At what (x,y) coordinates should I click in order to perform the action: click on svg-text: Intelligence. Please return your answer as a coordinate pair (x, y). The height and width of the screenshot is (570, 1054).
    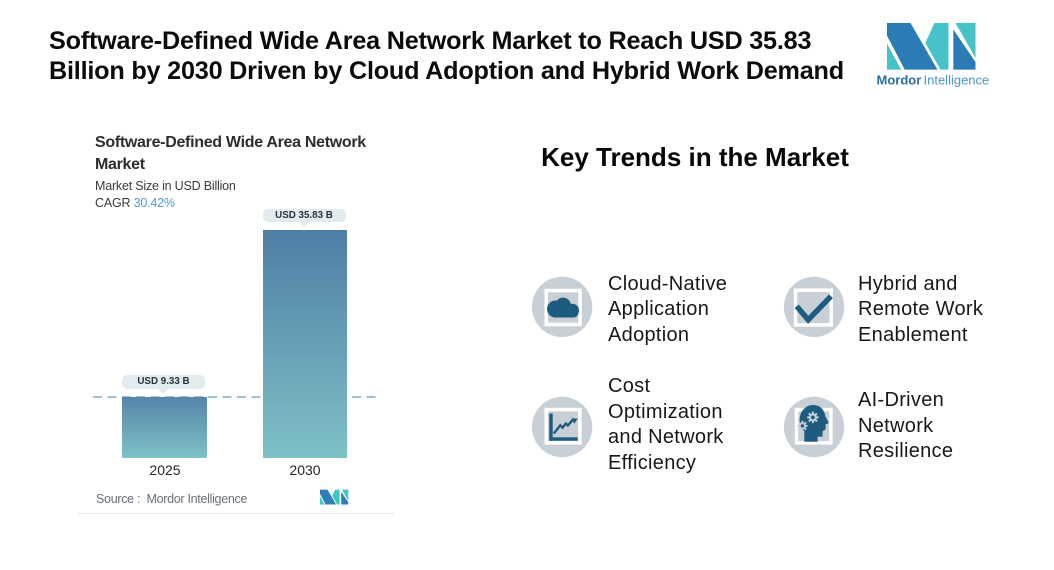
    Looking at the image, I should click on (957, 80).